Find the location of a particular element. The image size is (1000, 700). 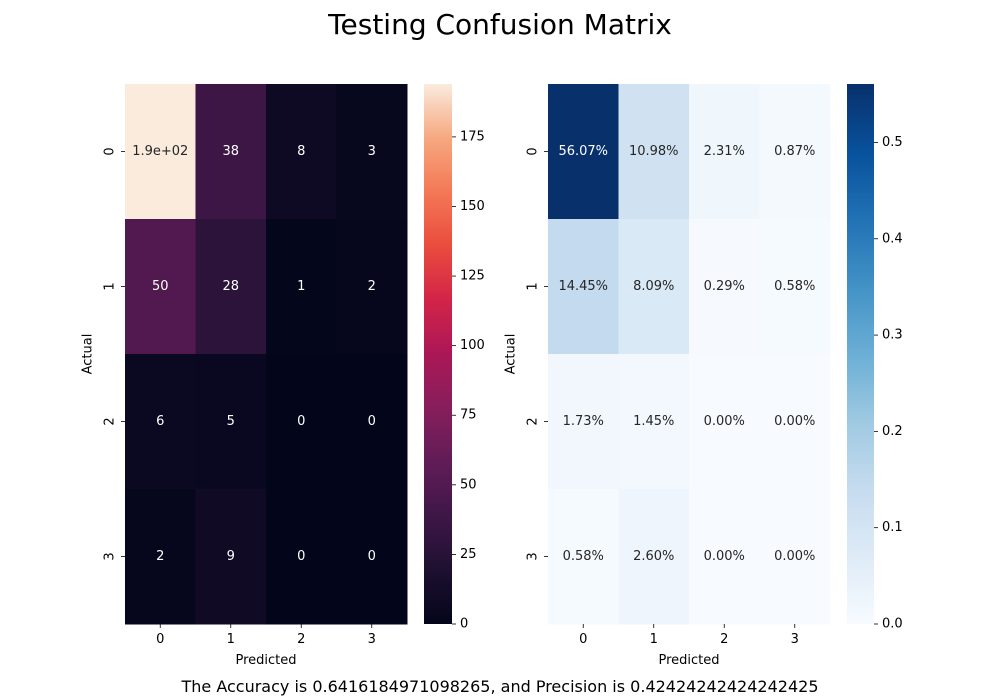

cell-annotation-r1-c1: 8.09% is located at coordinates (653, 286).